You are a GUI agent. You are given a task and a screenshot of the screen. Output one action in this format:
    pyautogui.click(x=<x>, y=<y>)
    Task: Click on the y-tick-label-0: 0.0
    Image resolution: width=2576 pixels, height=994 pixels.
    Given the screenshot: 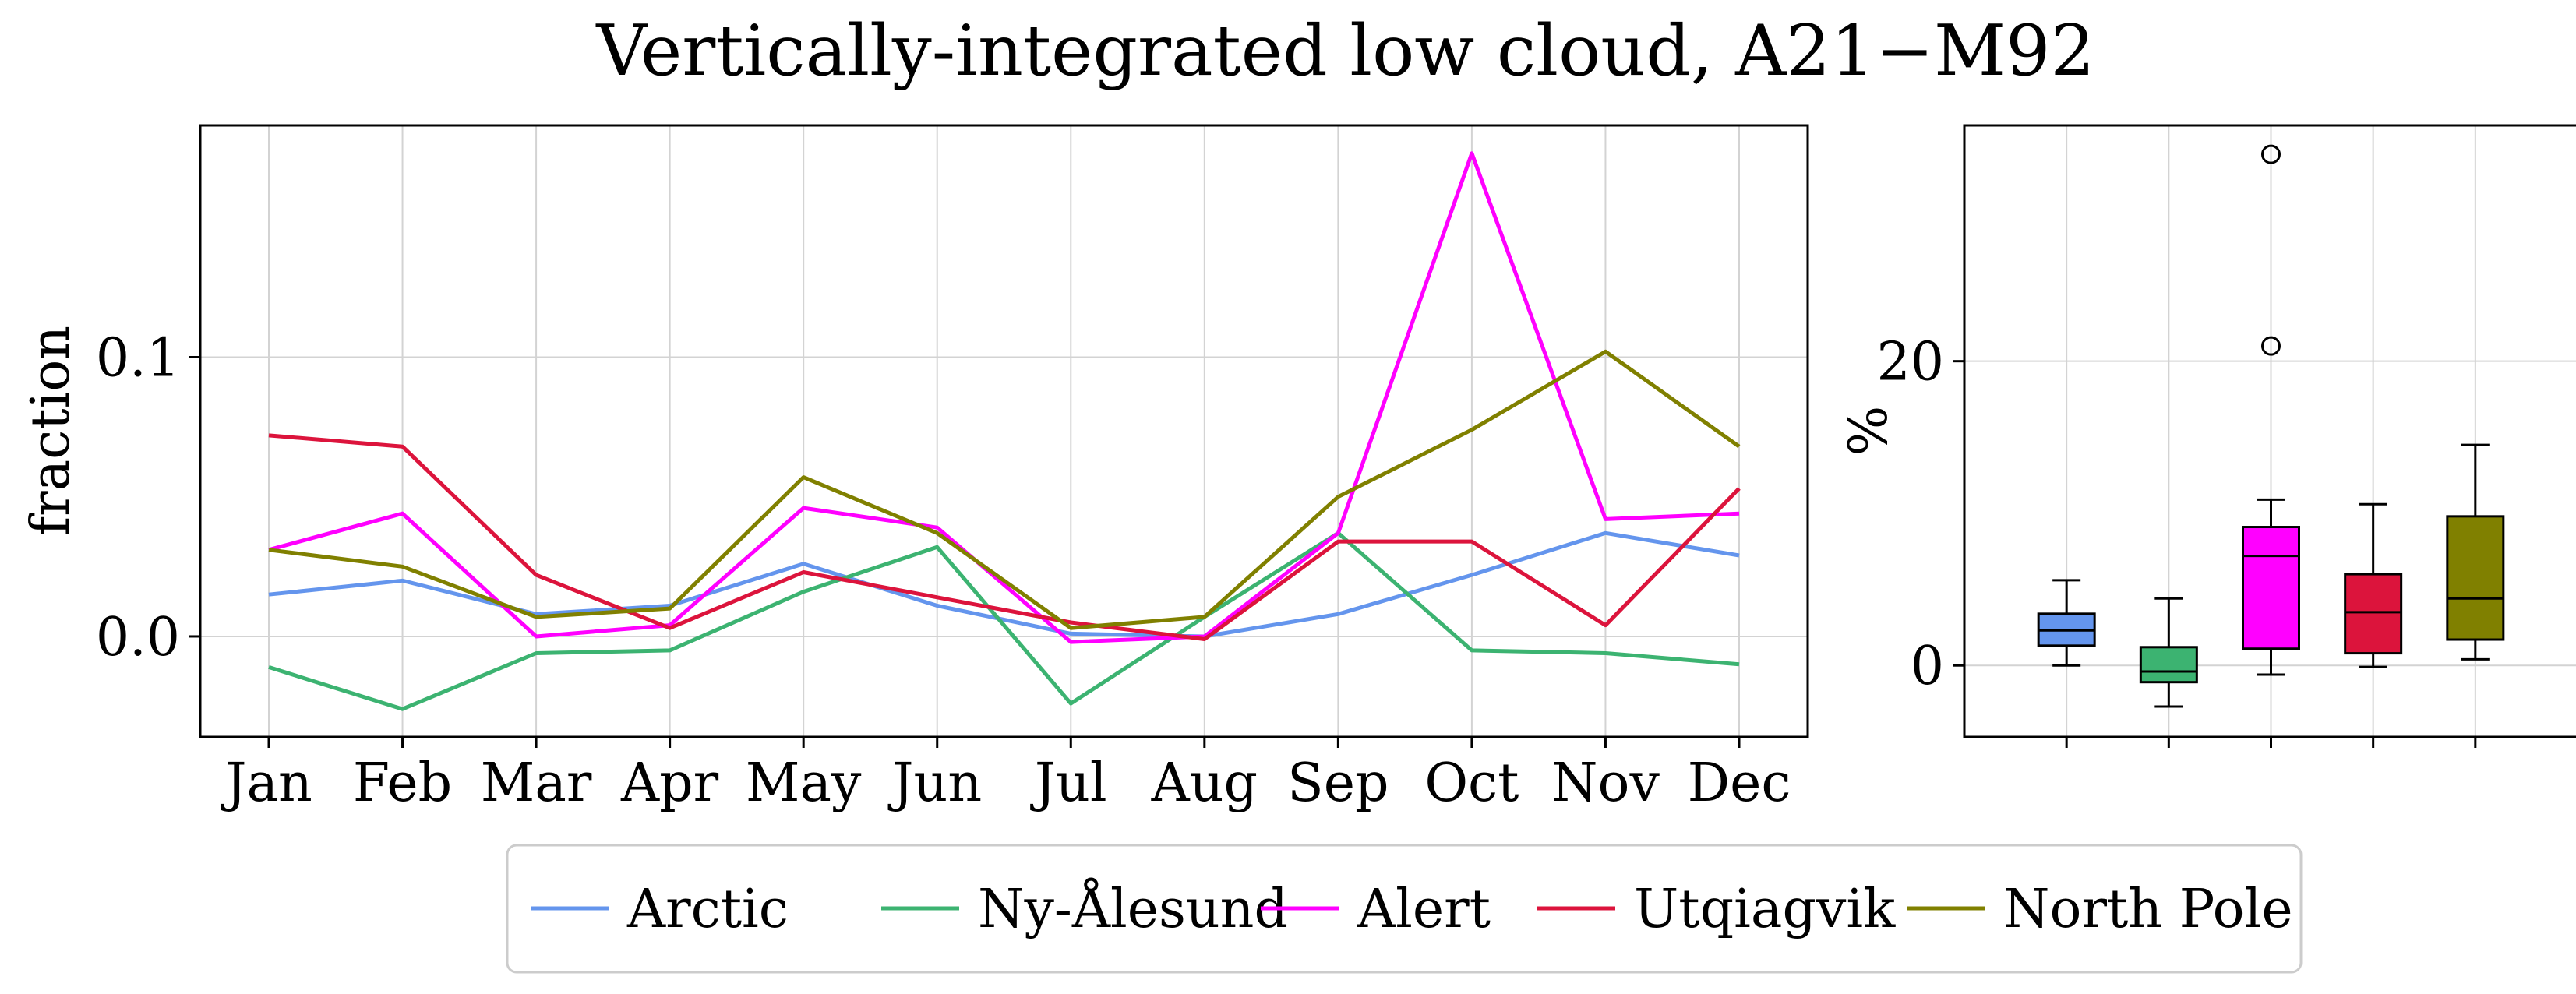 What is the action you would take?
    pyautogui.click(x=138, y=637)
    